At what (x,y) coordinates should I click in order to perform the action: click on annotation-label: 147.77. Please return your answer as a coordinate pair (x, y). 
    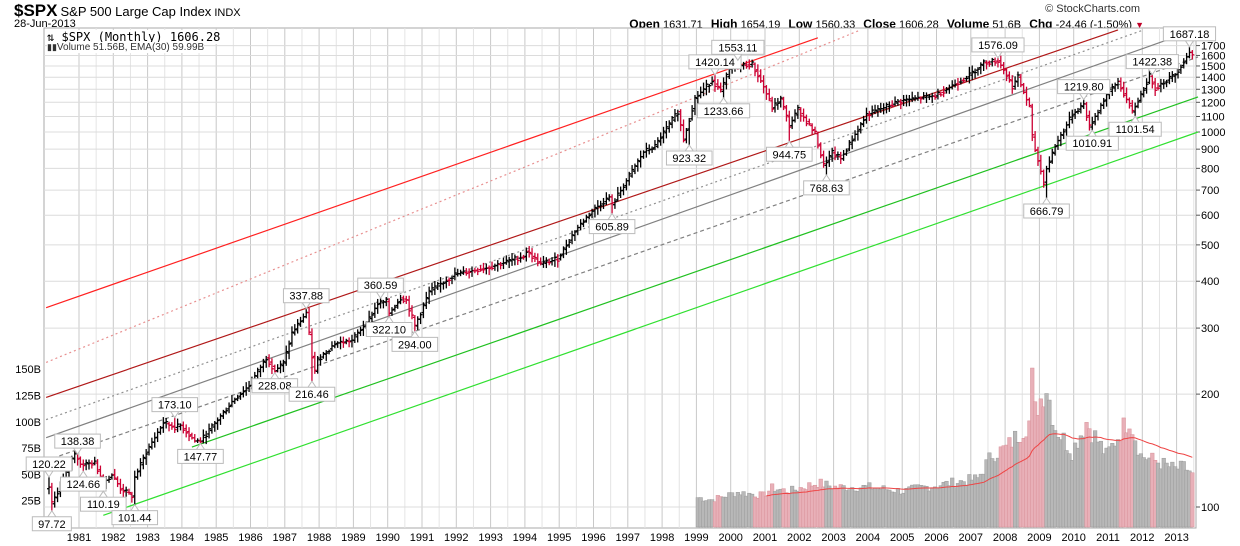
    Looking at the image, I should click on (201, 457).